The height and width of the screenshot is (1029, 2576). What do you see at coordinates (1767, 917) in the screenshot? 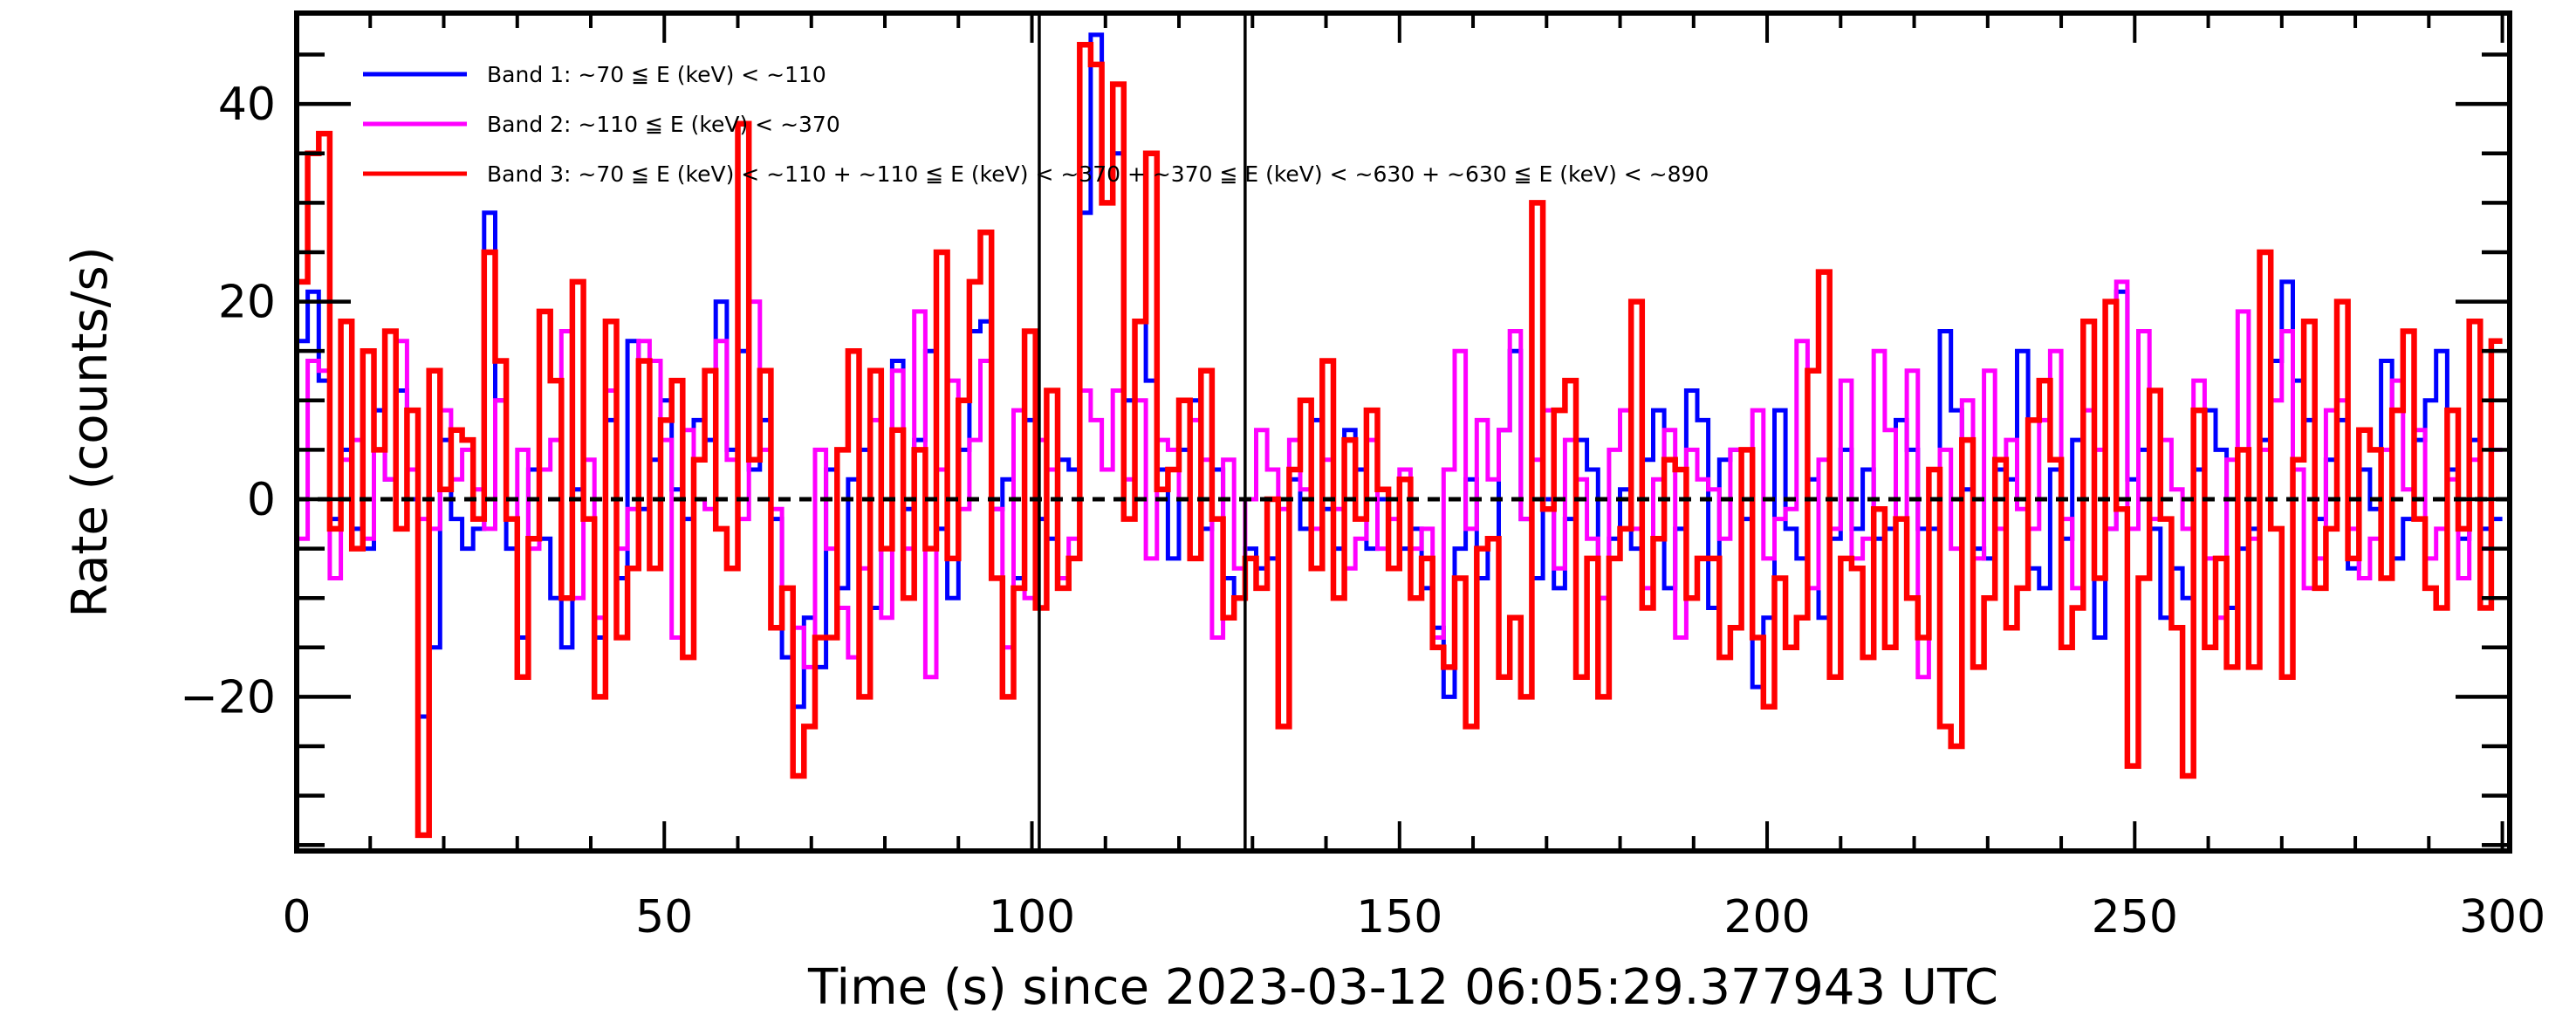
I see `x-tick-label: 200` at bounding box center [1767, 917].